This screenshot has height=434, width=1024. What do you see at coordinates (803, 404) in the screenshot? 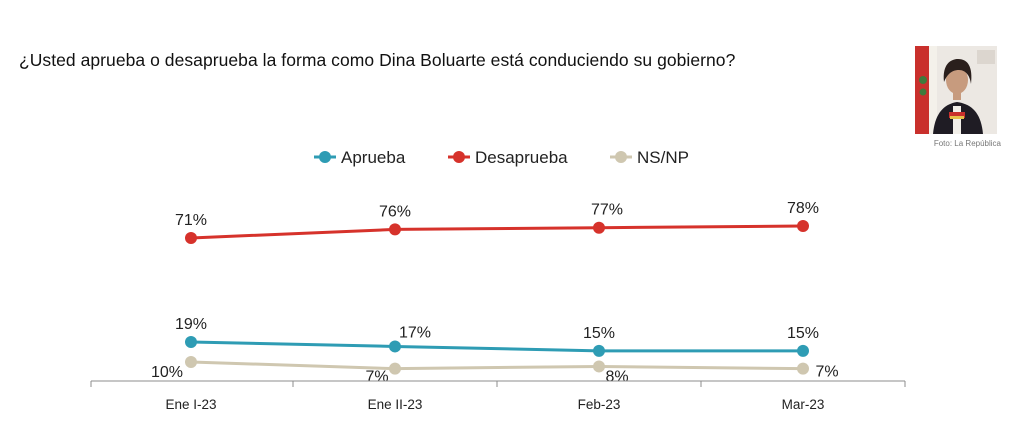
I see `x-tick-label-4: Mar-23` at bounding box center [803, 404].